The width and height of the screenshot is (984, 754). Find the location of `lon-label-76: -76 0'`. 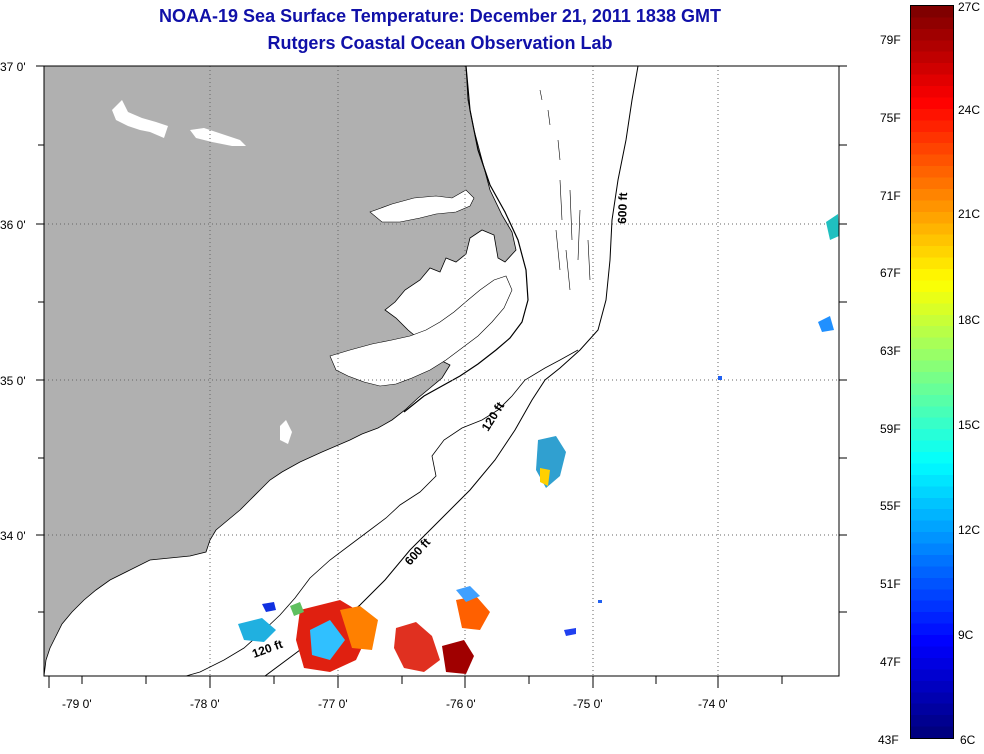

lon-label-76: -76 0' is located at coordinates (461, 704).